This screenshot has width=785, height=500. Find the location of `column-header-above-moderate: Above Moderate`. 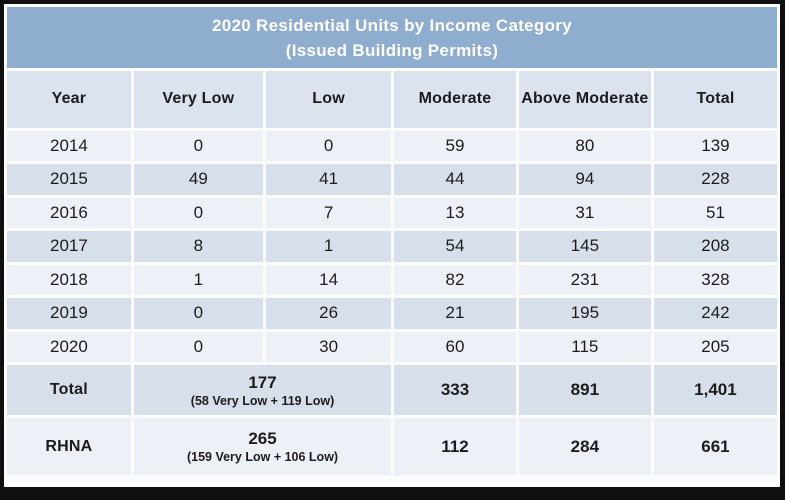

column-header-above-moderate: Above Moderate is located at coordinates (584, 99).